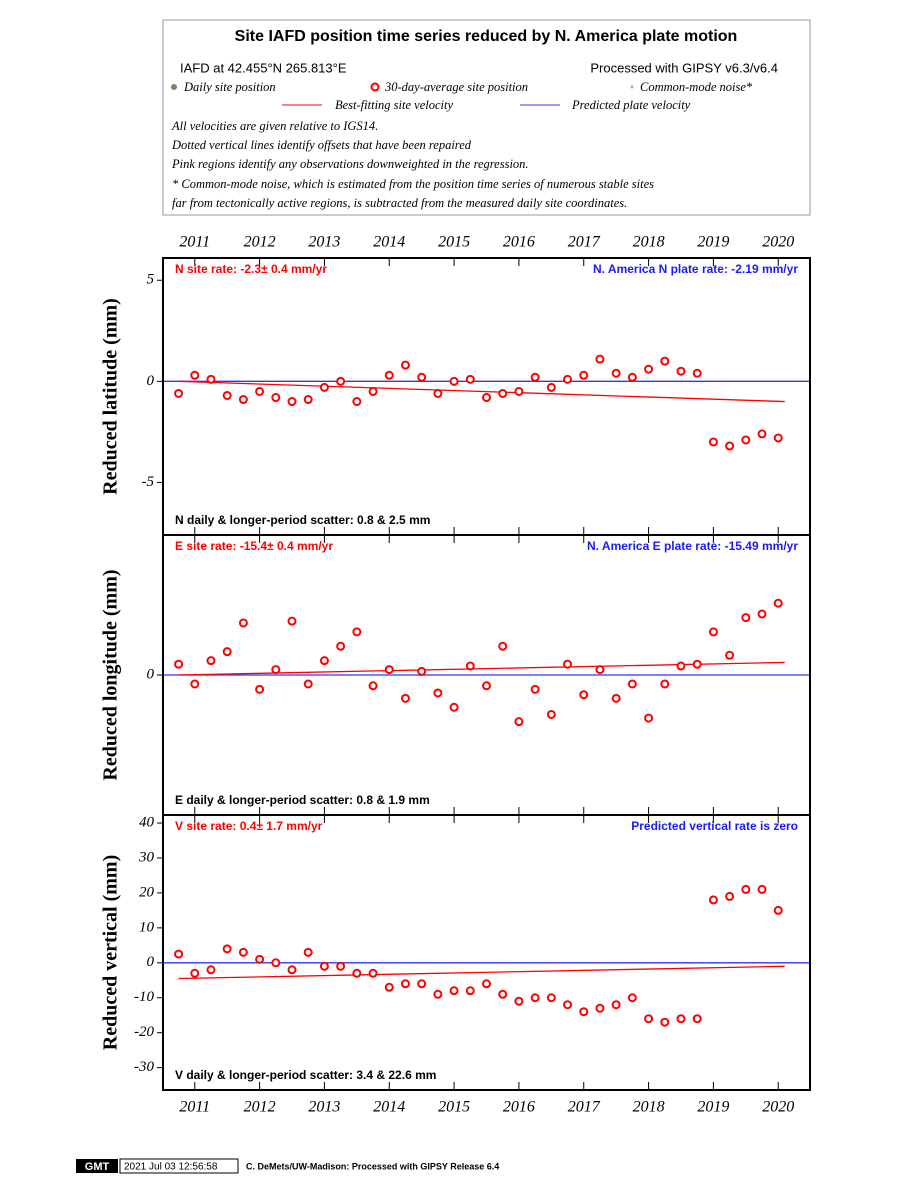 The image size is (918, 1193). Describe the element at coordinates (394, 105) in the screenshot. I see `legend-entry: Best-fitting site velocity` at that location.